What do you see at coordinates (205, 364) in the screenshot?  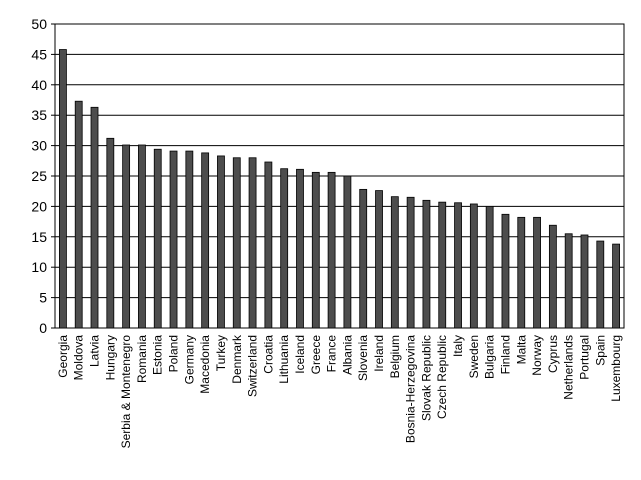 I see `x-tick-label: Macedonia` at bounding box center [205, 364].